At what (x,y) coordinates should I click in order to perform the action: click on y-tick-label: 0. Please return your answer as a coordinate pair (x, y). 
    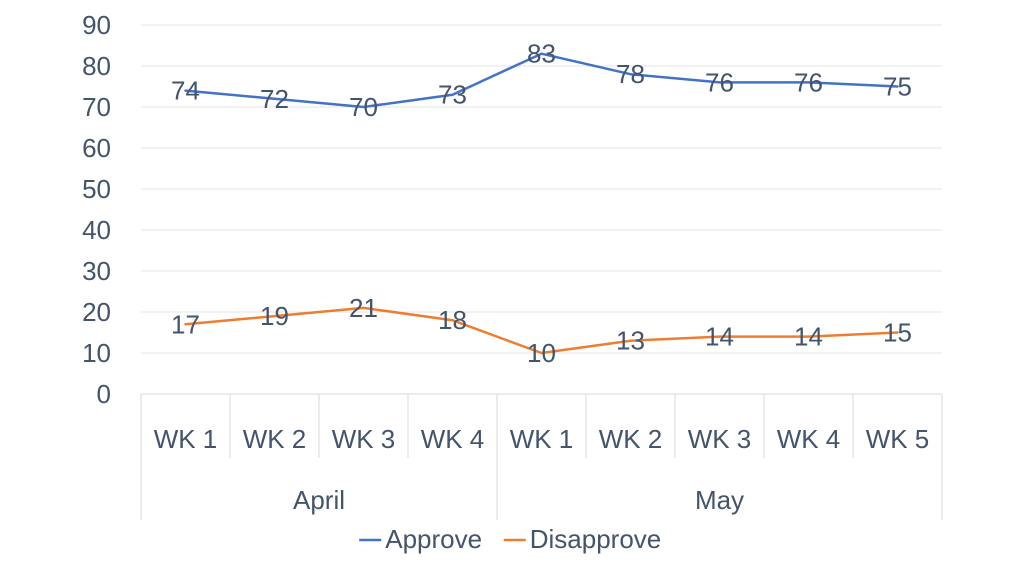
    Looking at the image, I should click on (104, 394).